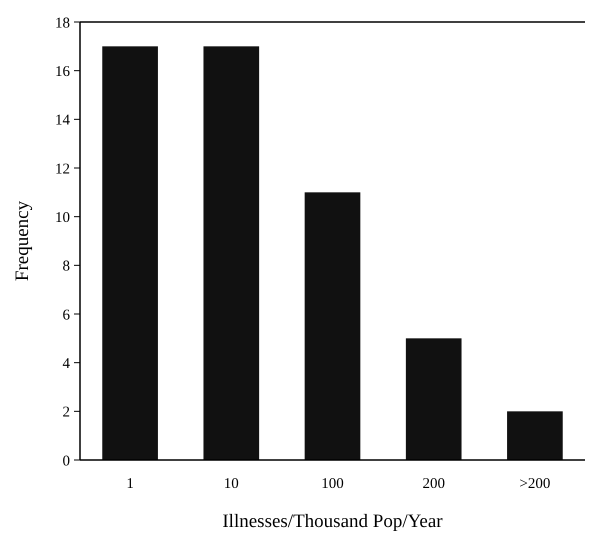 This screenshot has width=593, height=538. I want to click on y-tick-label: 4, so click(66, 364).